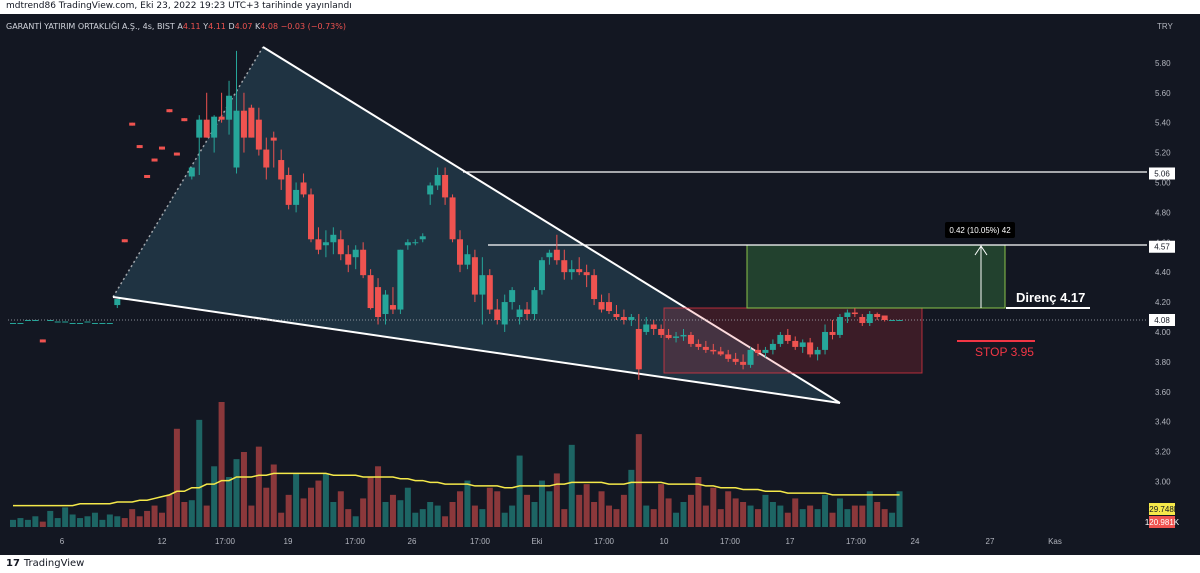 Image resolution: width=1200 pixels, height=573 pixels. I want to click on open-label: A, so click(180, 26).